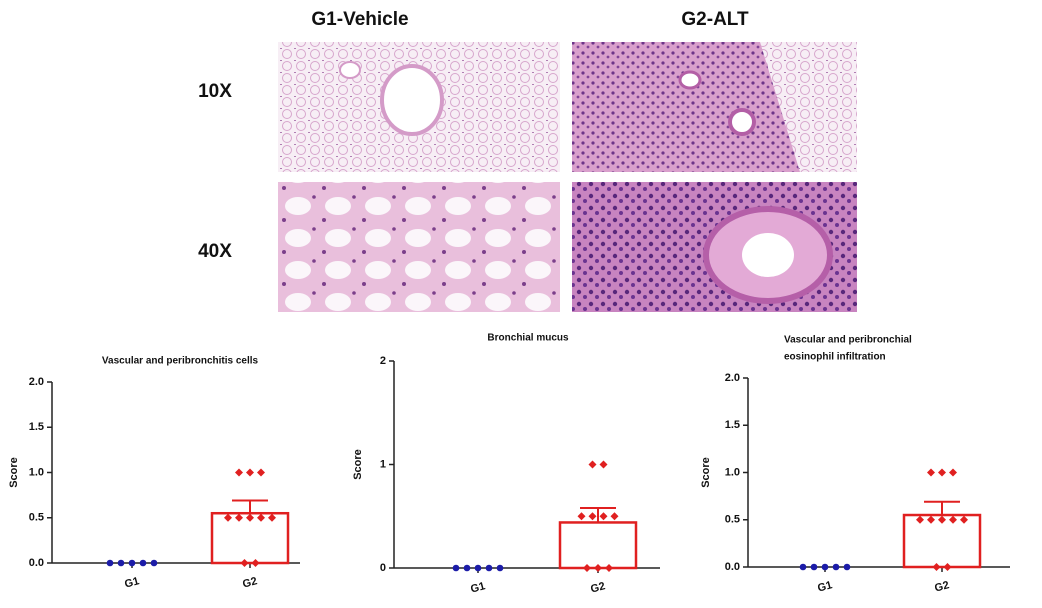 The width and height of the screenshot is (1042, 608). I want to click on chart-title: Bronchial mucus, so click(528, 338).